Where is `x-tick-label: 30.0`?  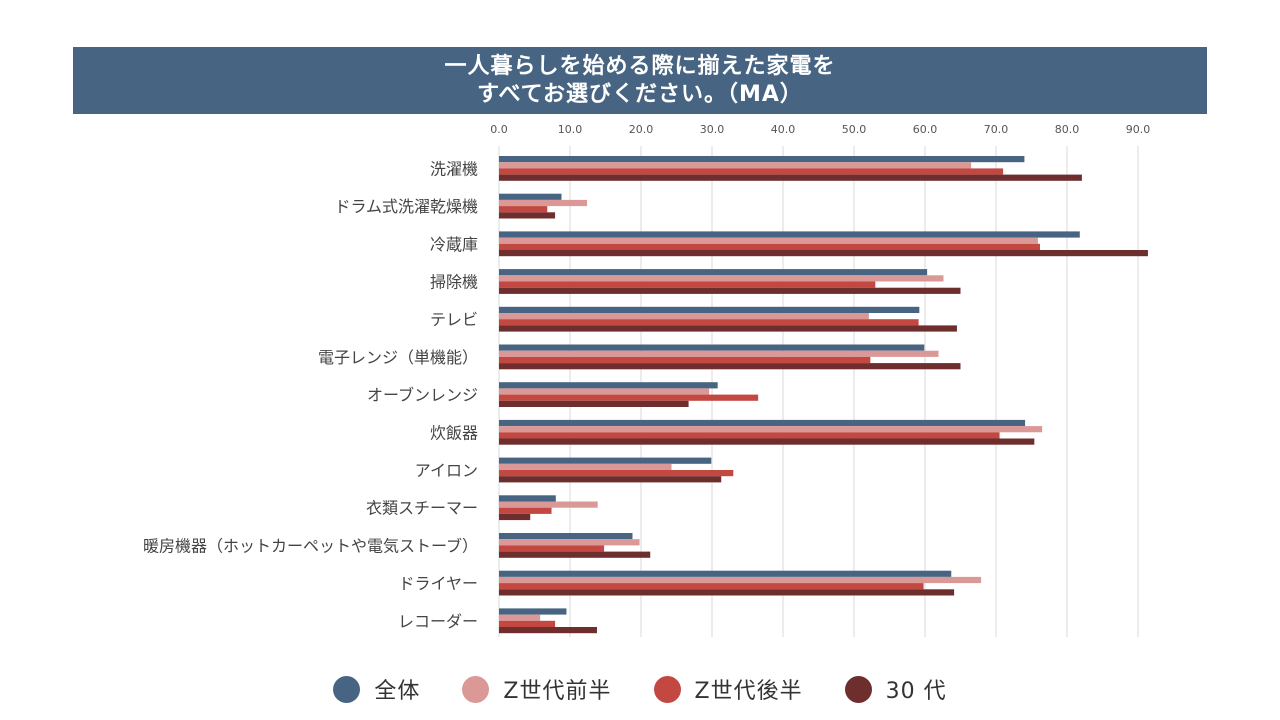 x-tick-label: 30.0 is located at coordinates (712, 129).